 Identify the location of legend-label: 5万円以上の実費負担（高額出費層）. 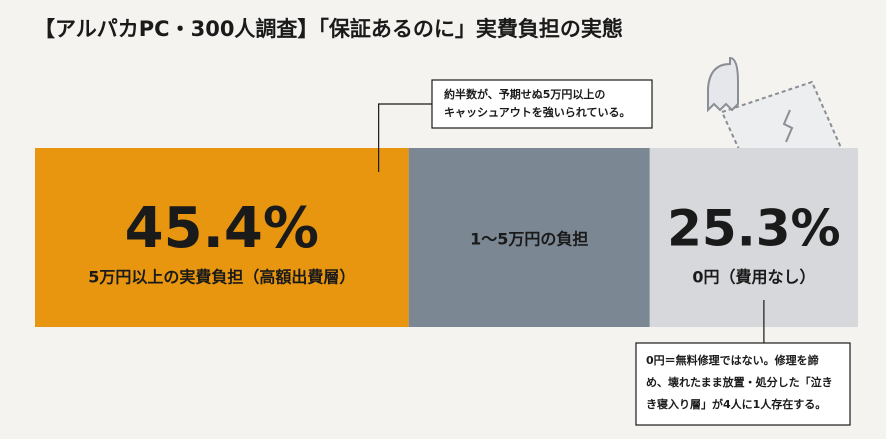
(221, 277).